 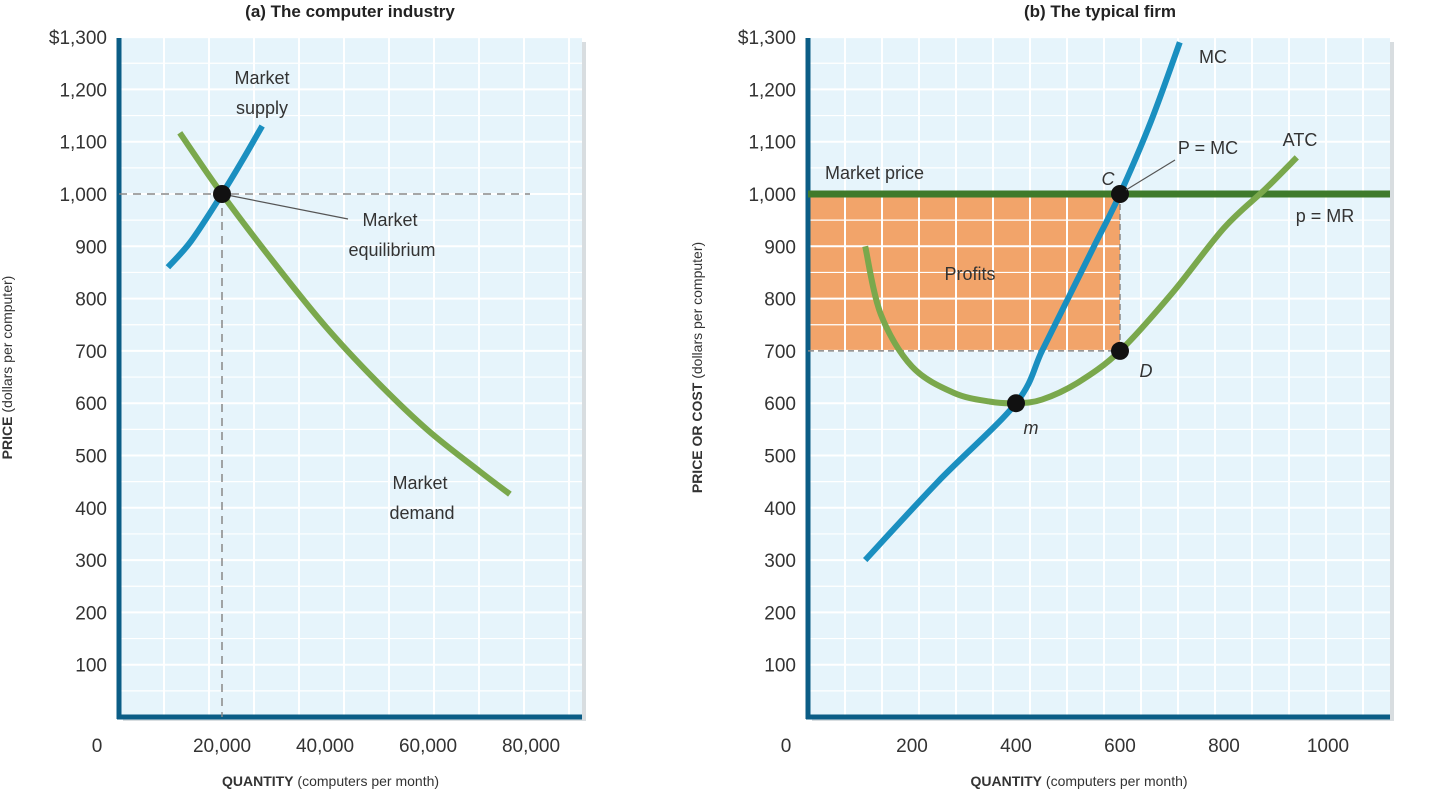 I want to click on atc-label: ATC, so click(x=1300, y=140).